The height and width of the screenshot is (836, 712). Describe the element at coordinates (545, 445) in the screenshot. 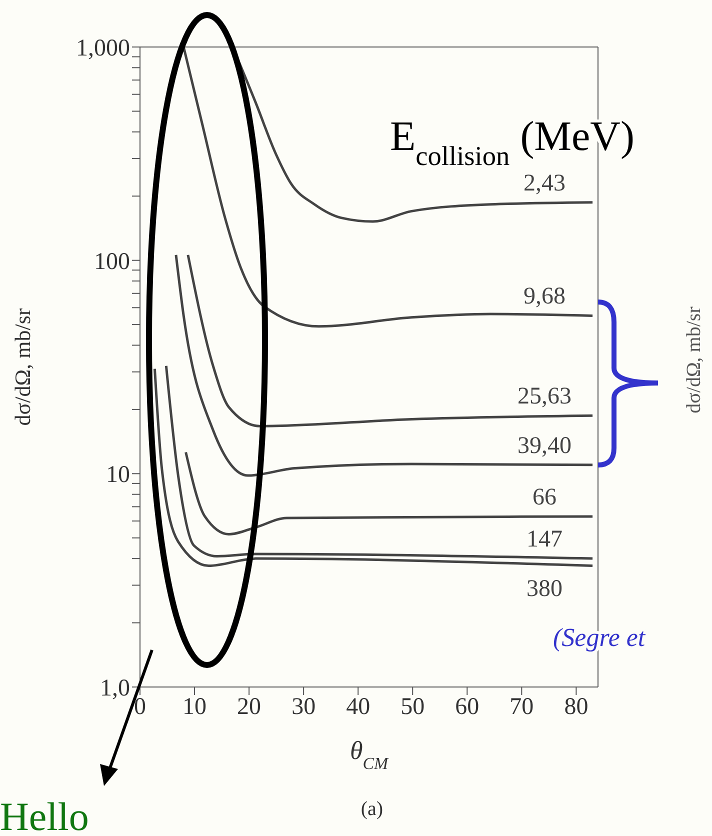

I see `series-label: 39,40` at that location.